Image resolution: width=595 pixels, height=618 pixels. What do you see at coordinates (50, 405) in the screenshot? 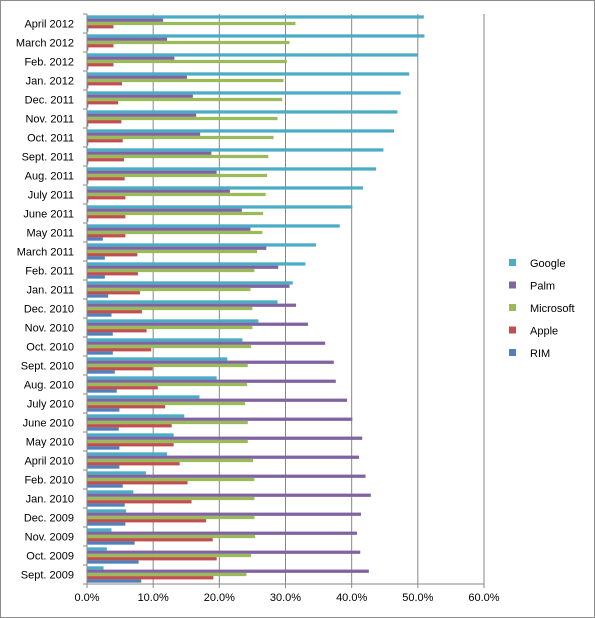
I see `category-label: July 2010` at bounding box center [50, 405].